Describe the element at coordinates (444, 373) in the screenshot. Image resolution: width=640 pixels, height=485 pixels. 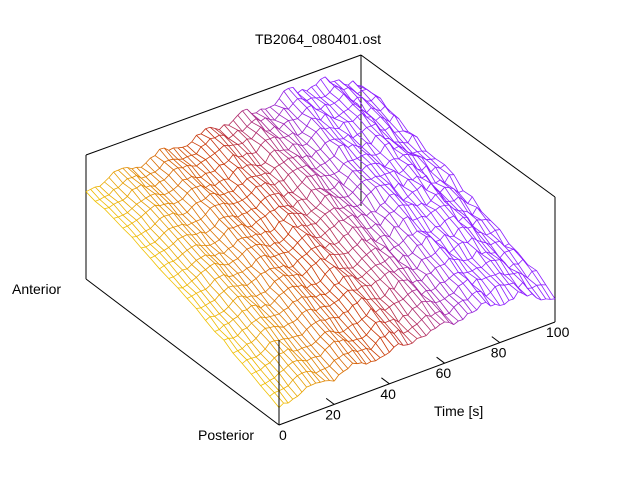
I see `x-tick-label: 60` at that location.